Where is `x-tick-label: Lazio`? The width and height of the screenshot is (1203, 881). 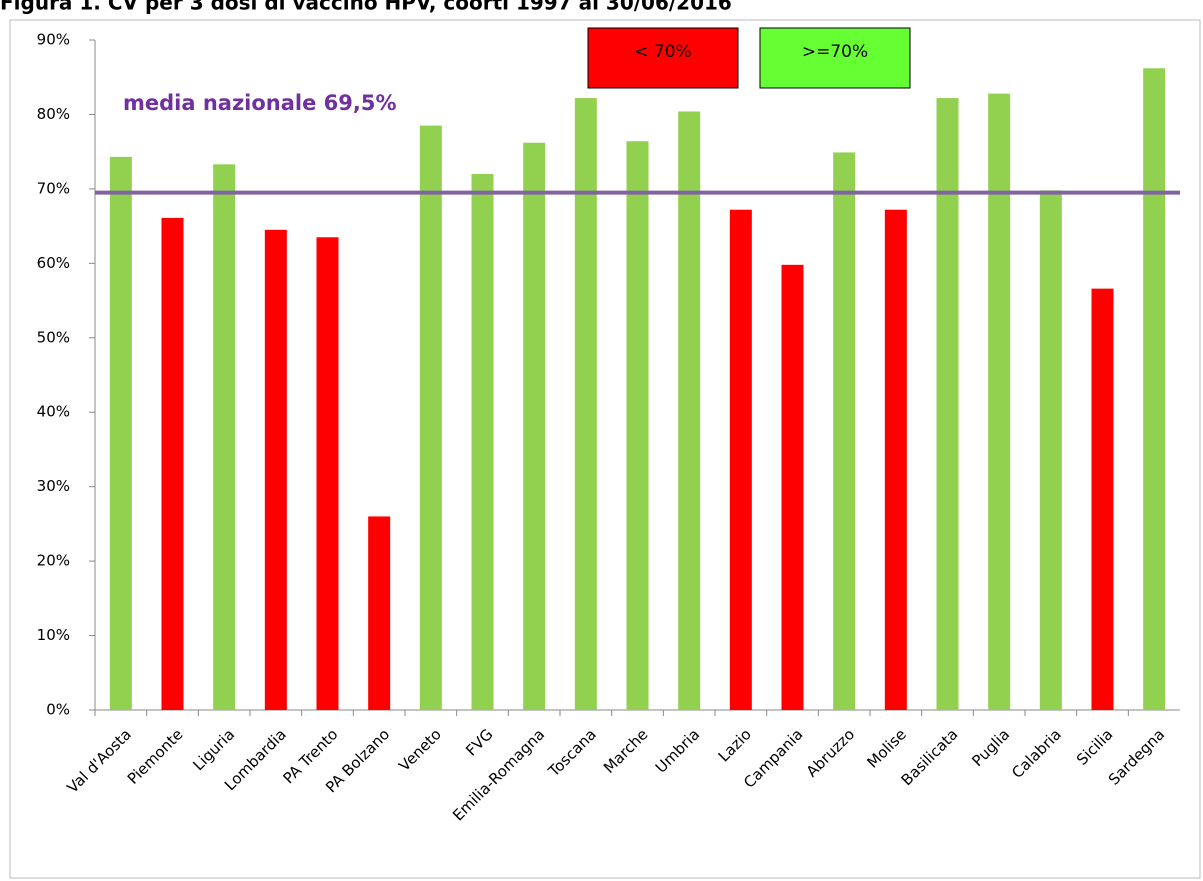
x-tick-label: Lazio is located at coordinates (735, 745).